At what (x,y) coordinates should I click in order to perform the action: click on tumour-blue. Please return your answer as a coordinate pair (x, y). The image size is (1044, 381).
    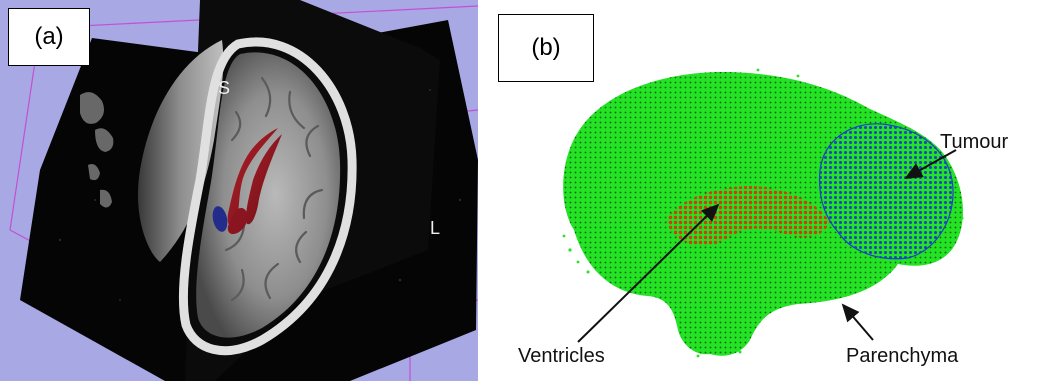
    Looking at the image, I should click on (220, 219).